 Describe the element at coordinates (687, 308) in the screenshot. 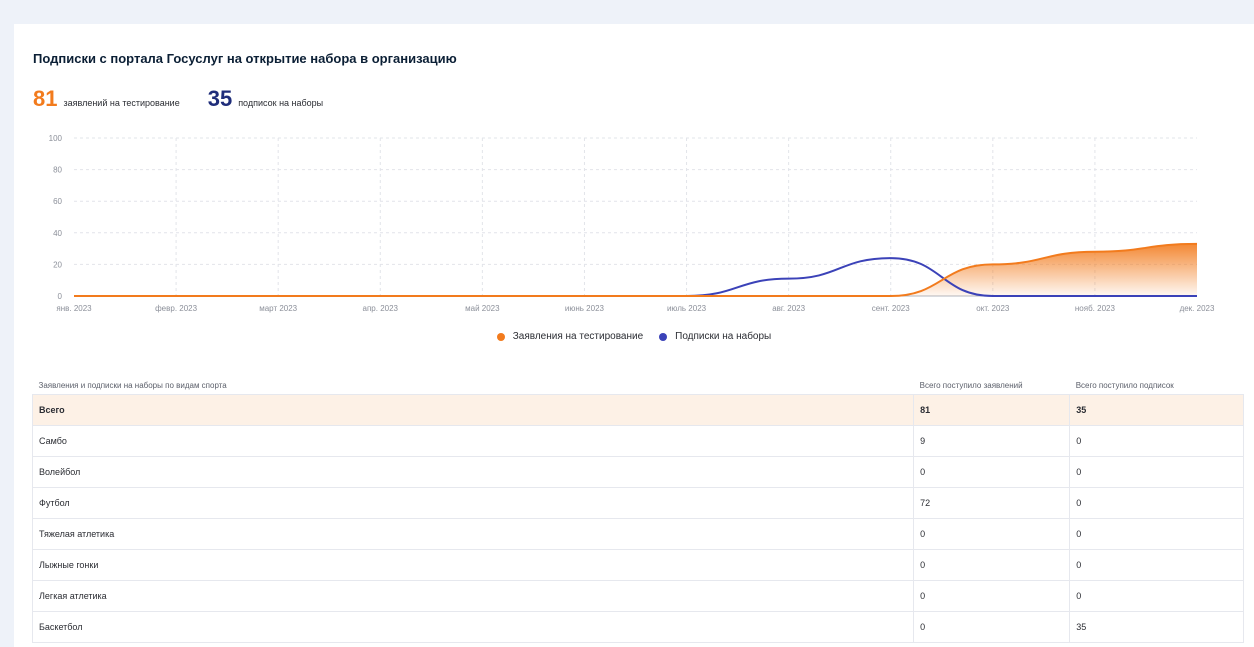

I see `x-tick-label: июль 2023` at that location.